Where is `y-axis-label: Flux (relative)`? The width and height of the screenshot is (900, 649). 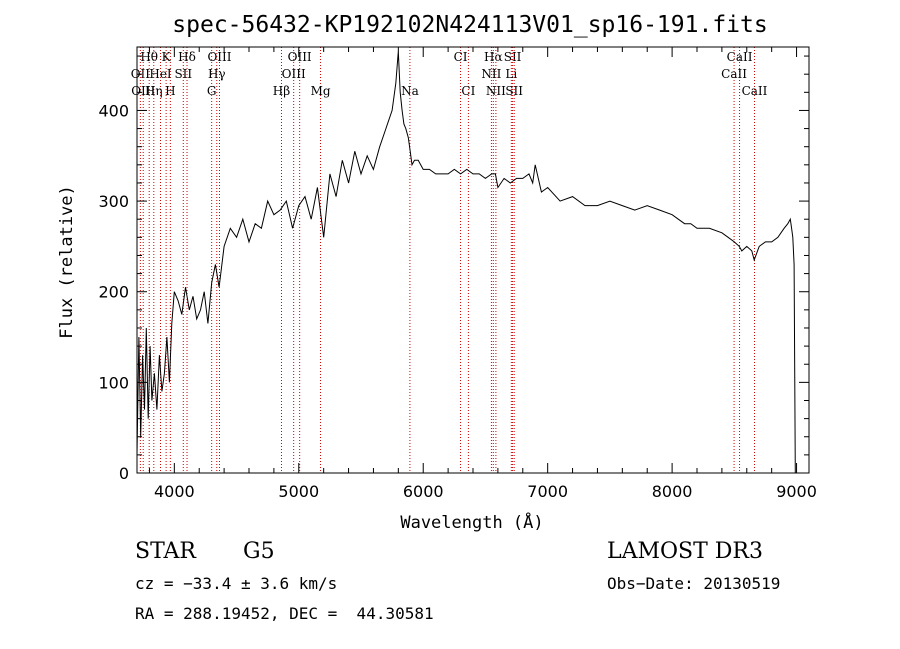
y-axis-label: Flux (relative) is located at coordinates (67, 262).